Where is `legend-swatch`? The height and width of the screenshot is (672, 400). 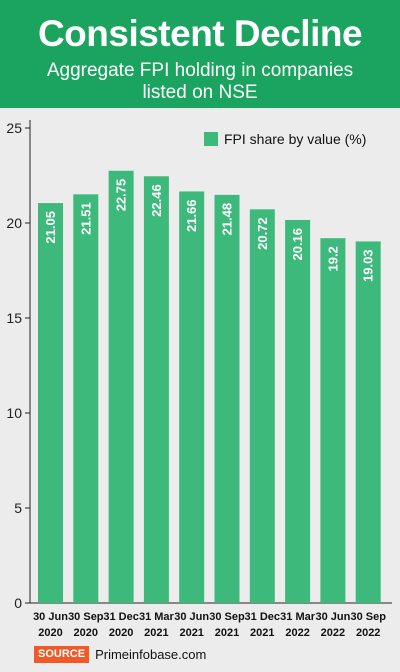
legend-swatch is located at coordinates (211, 139).